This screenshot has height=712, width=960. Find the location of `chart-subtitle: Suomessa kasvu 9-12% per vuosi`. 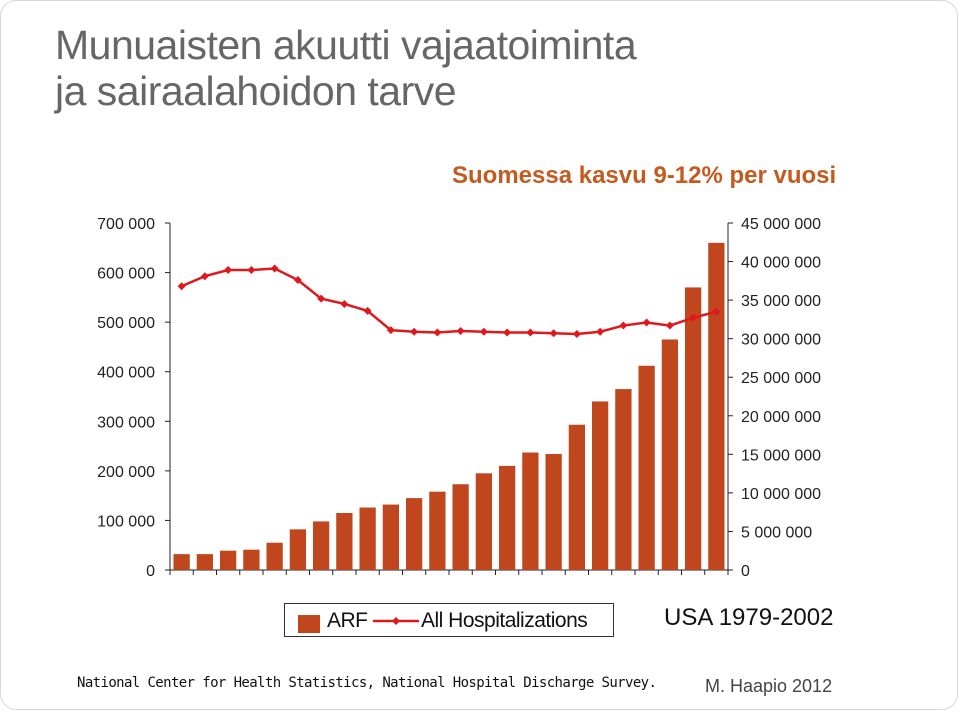

chart-subtitle: Suomessa kasvu 9-12% per vuosi is located at coordinates (644, 175).